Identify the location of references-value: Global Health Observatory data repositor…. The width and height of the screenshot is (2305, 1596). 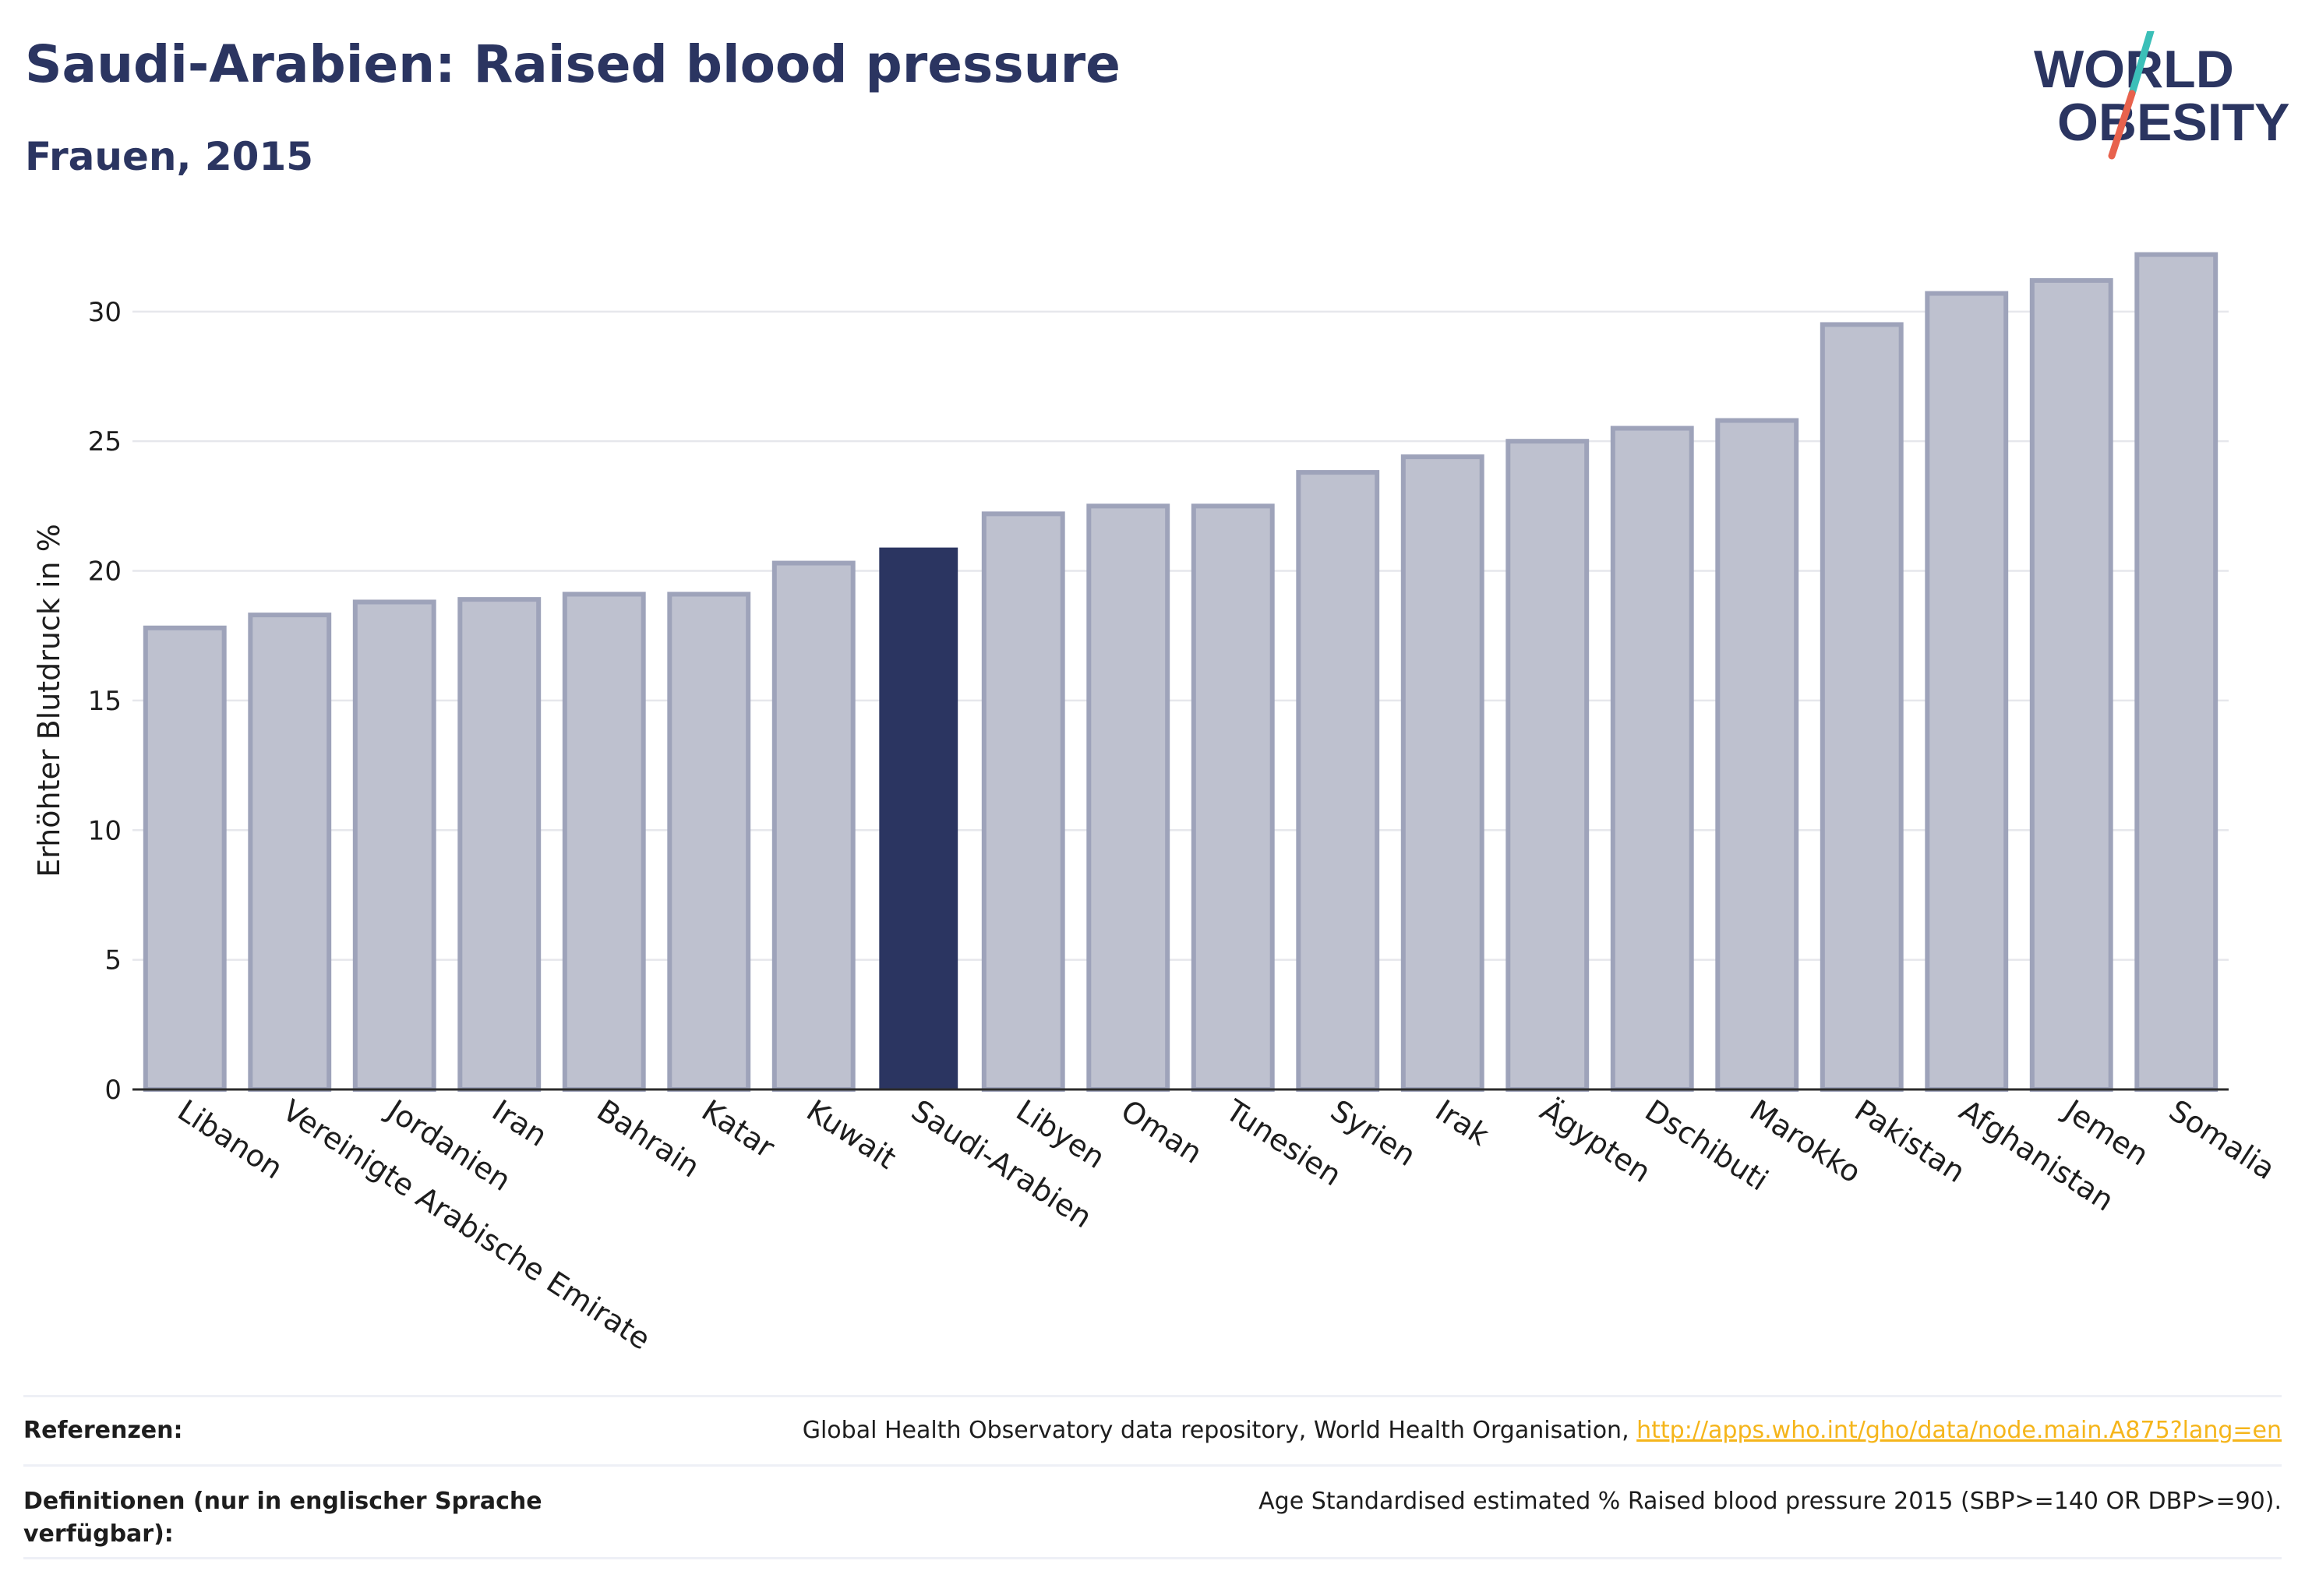
(1542, 1430).